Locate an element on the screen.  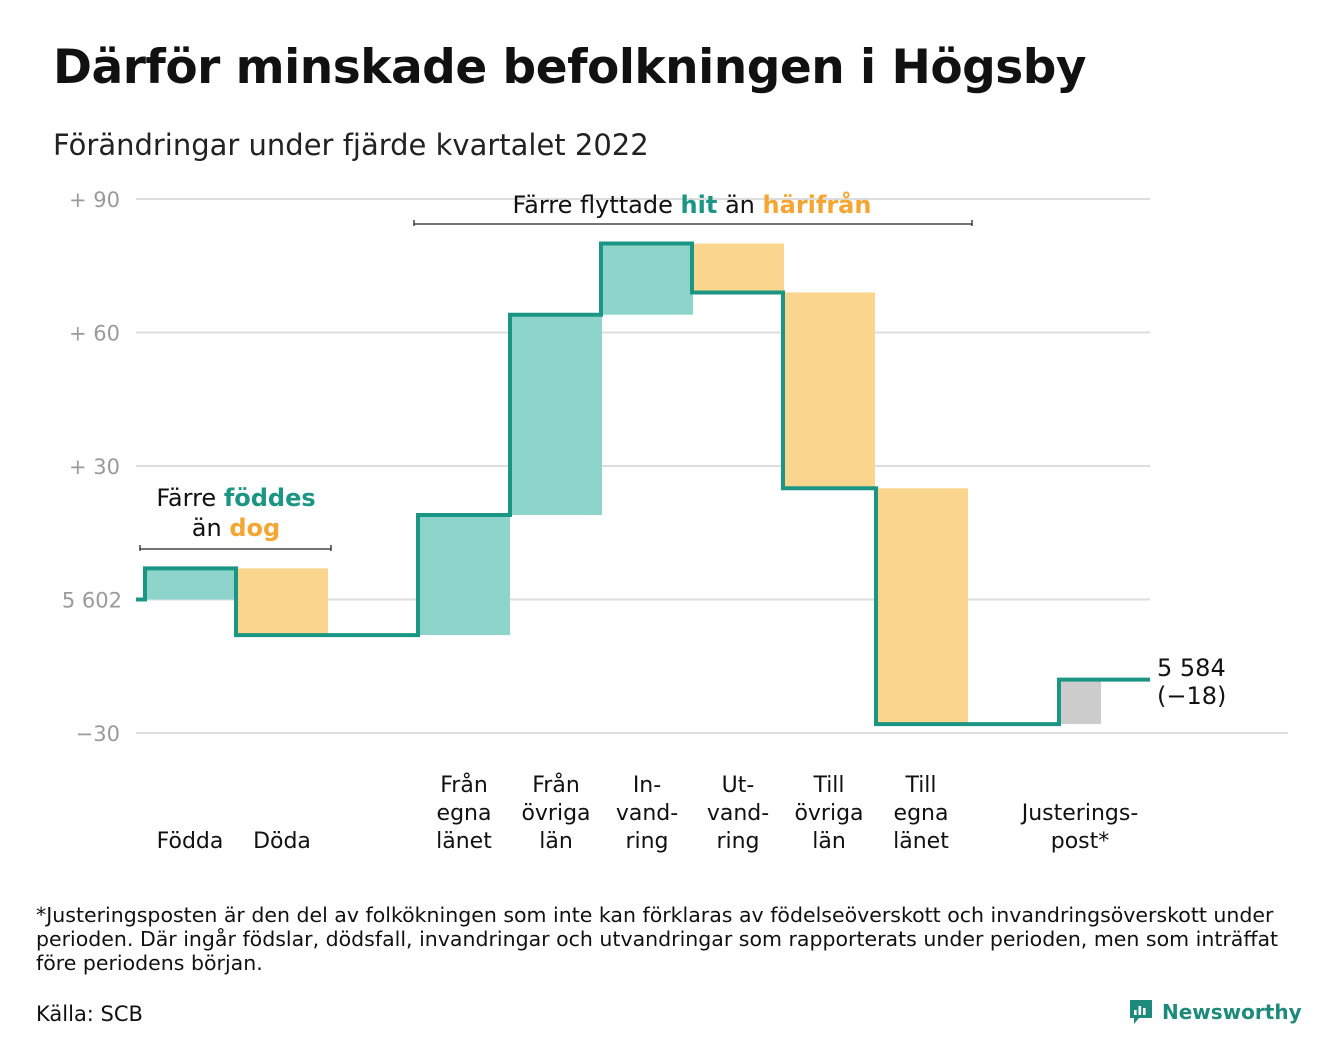
category-label: Födda is located at coordinates (190, 841).